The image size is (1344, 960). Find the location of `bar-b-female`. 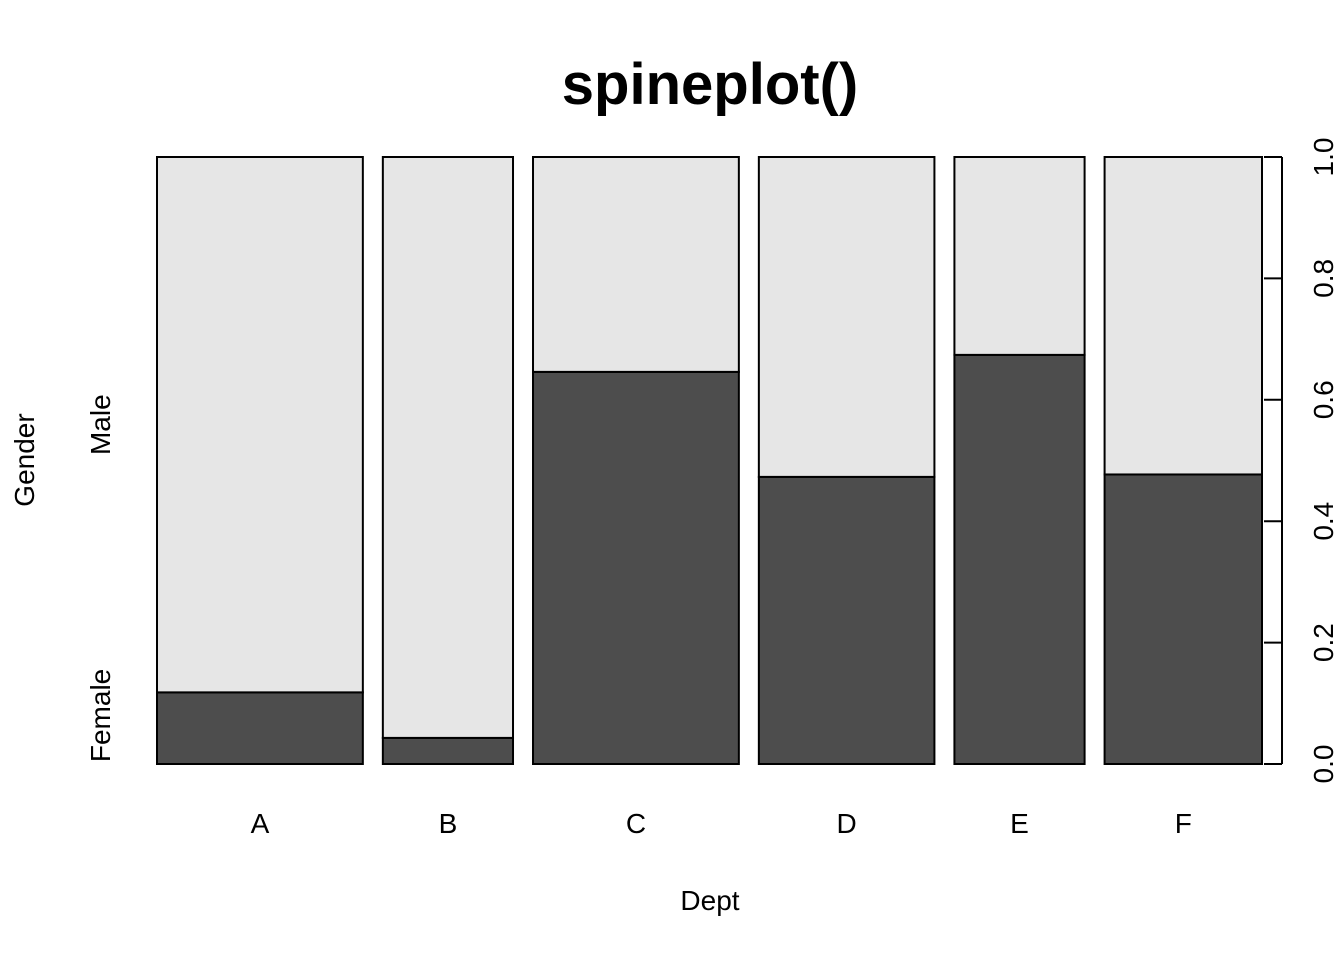

bar-b-female is located at coordinates (448, 751).